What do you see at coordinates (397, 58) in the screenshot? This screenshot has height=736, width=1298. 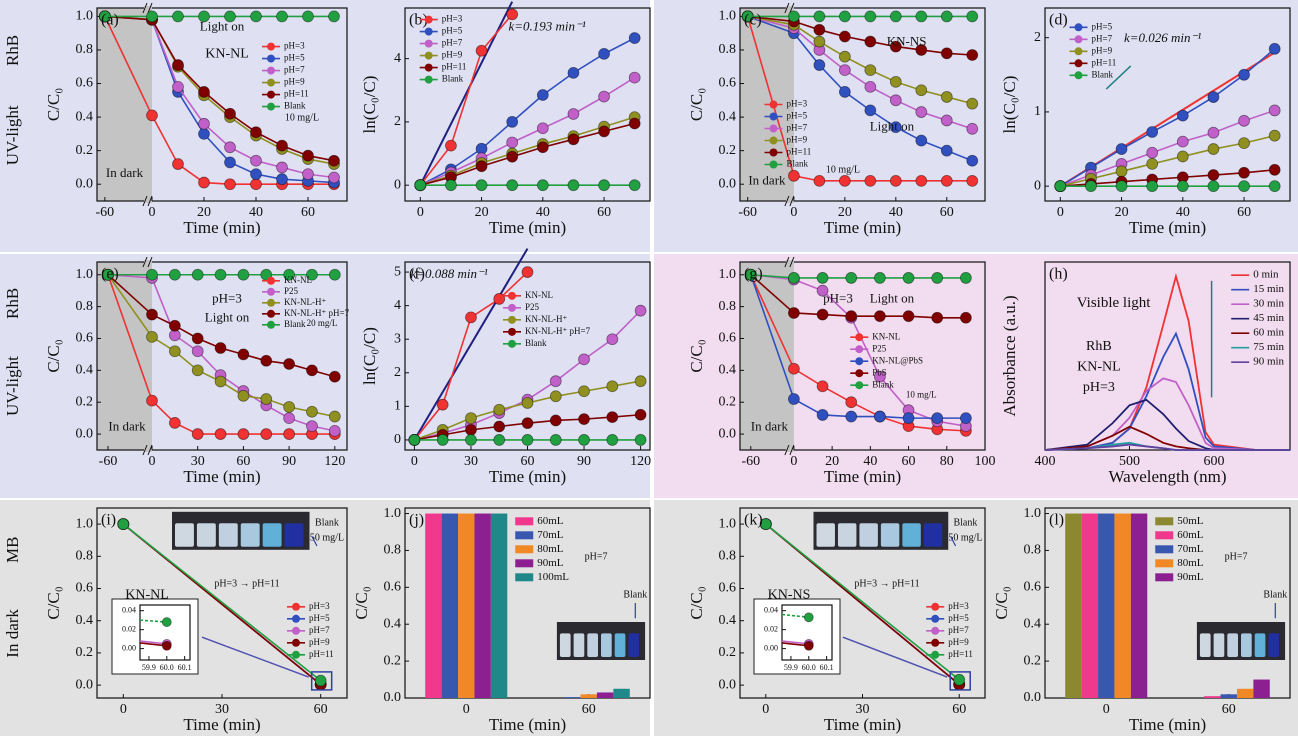 I see `y-tick-label: 4` at bounding box center [397, 58].